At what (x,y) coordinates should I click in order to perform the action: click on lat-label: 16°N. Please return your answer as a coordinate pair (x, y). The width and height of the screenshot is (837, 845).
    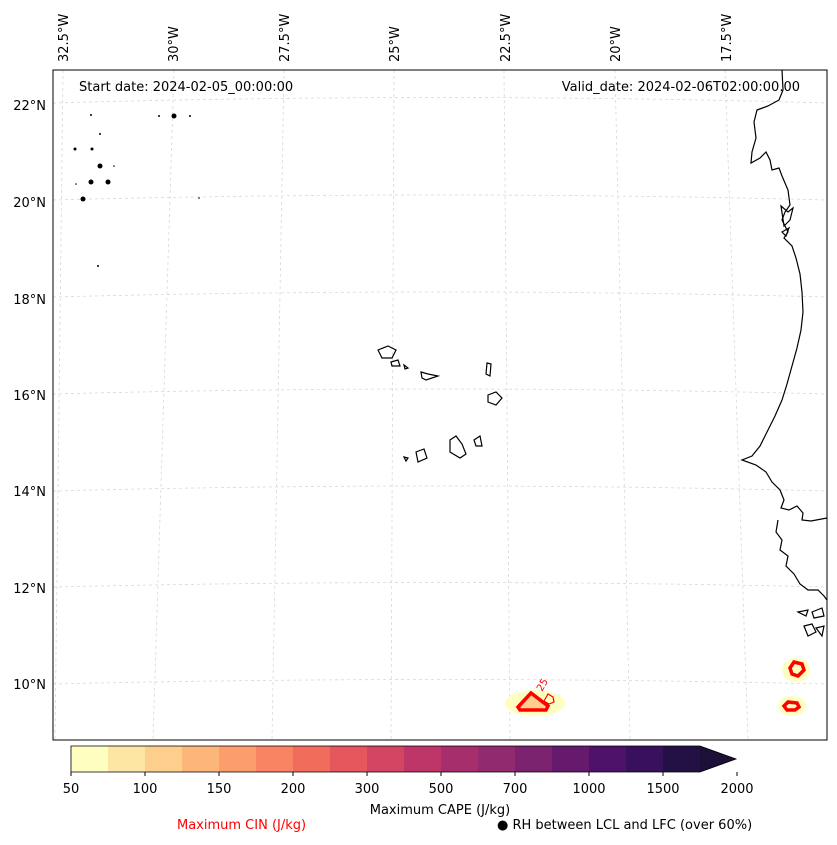
    Looking at the image, I should click on (29, 396).